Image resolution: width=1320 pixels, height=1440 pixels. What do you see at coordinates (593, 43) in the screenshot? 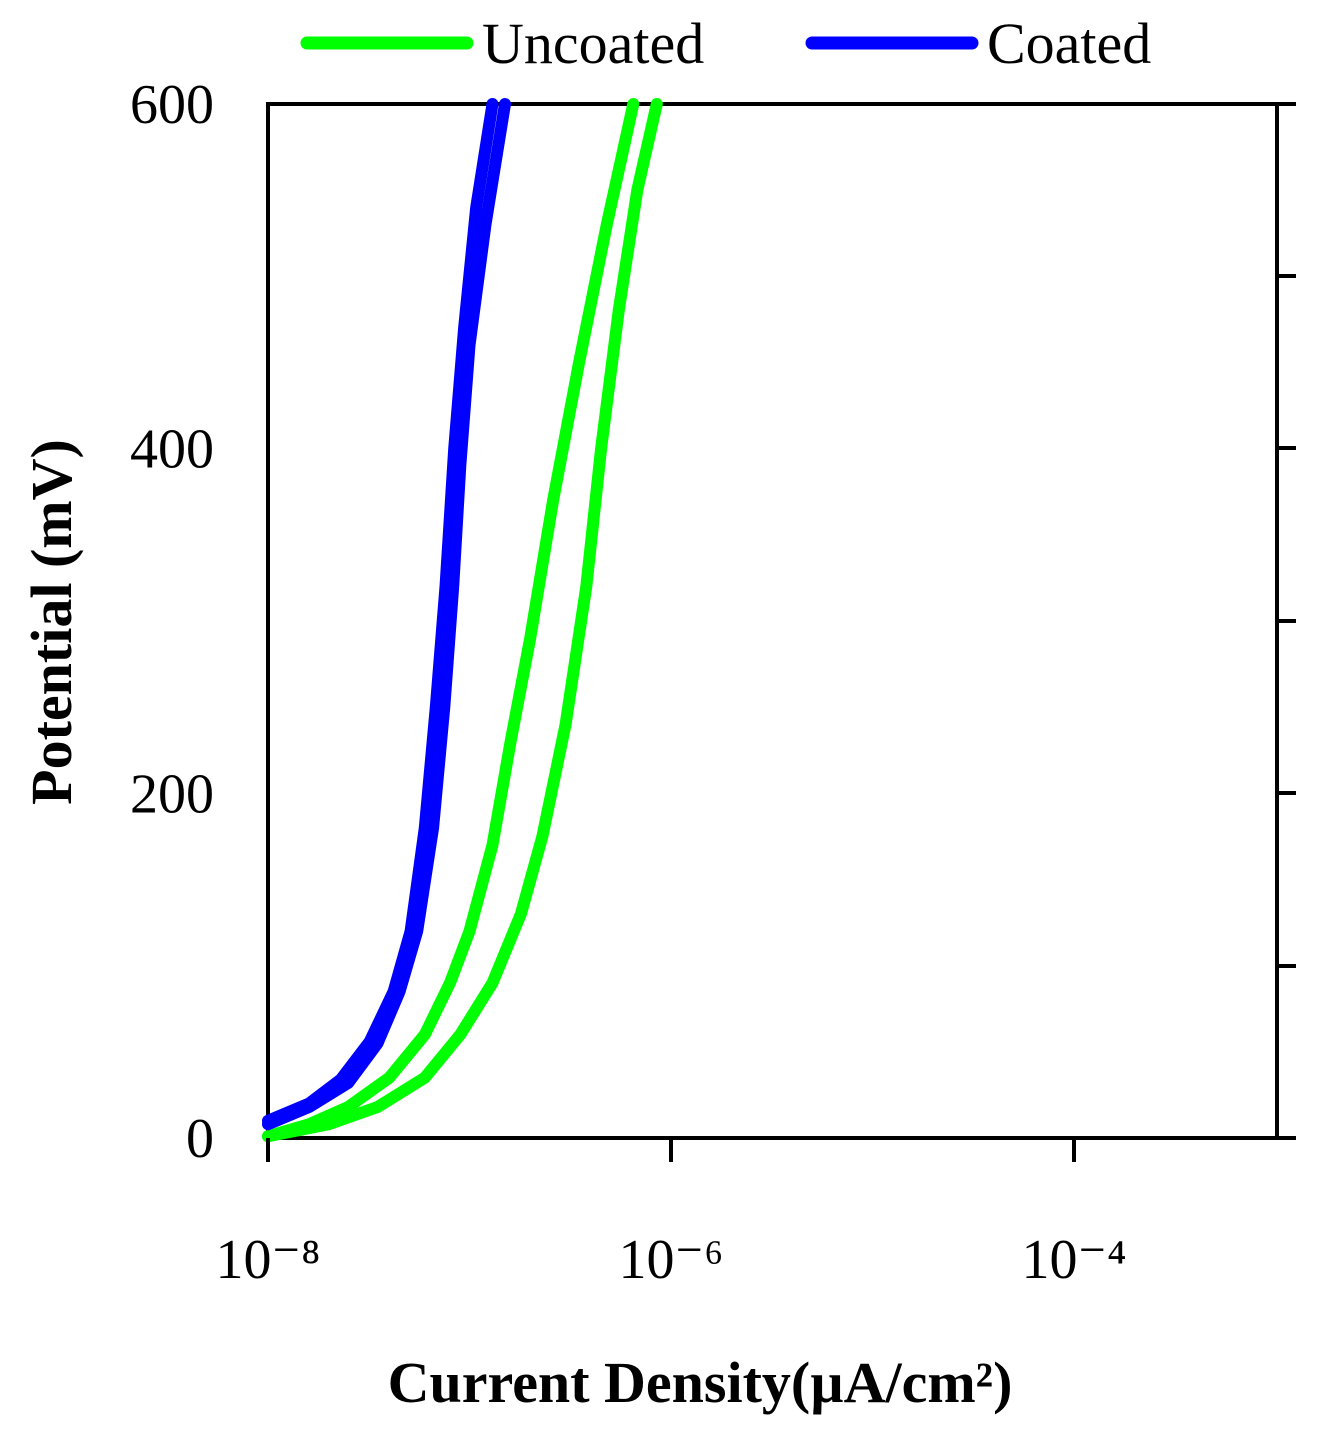
I see `legend-label-uncoated: Uncoated` at bounding box center [593, 43].